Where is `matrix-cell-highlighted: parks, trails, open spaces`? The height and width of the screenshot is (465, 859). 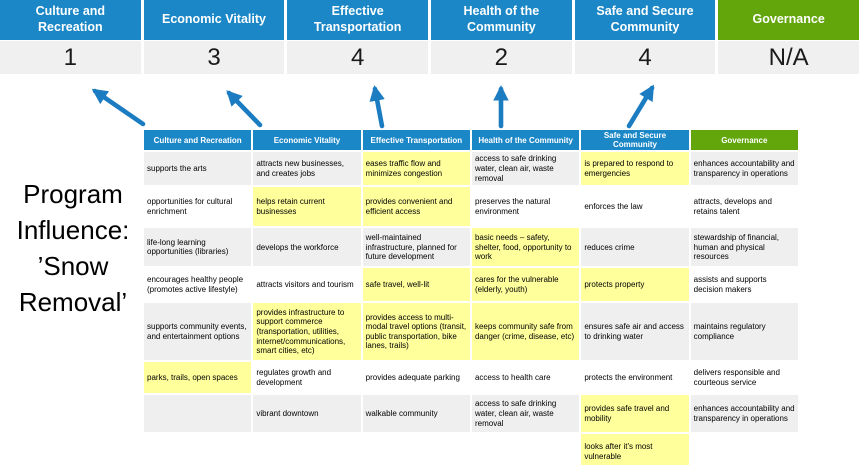
matrix-cell-highlighted: parks, trails, open spaces is located at coordinates (198, 378).